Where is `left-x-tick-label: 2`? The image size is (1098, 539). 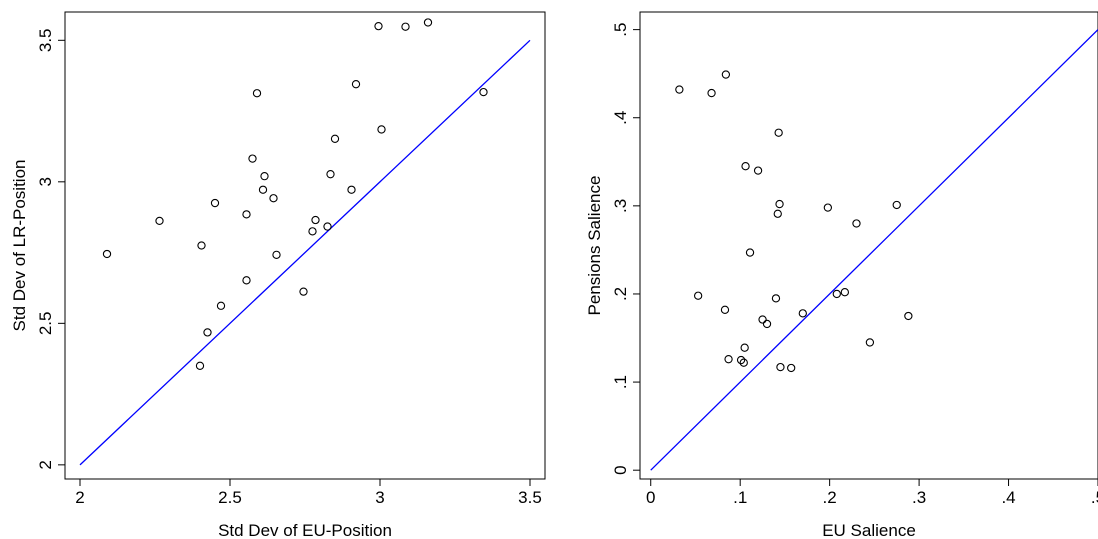
left-x-tick-label: 2 is located at coordinates (79, 497).